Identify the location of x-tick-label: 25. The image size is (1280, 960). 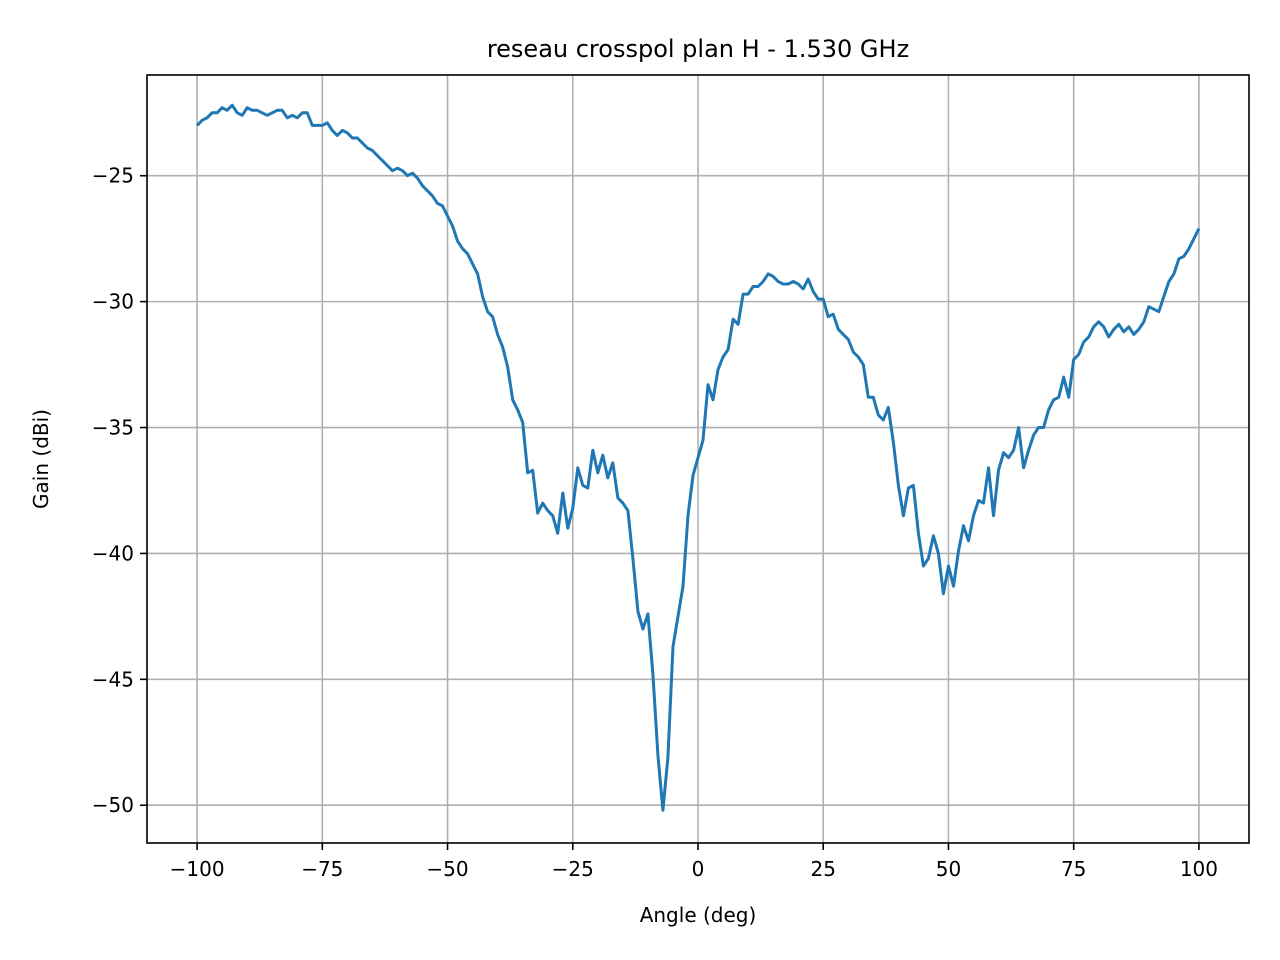
(823, 869).